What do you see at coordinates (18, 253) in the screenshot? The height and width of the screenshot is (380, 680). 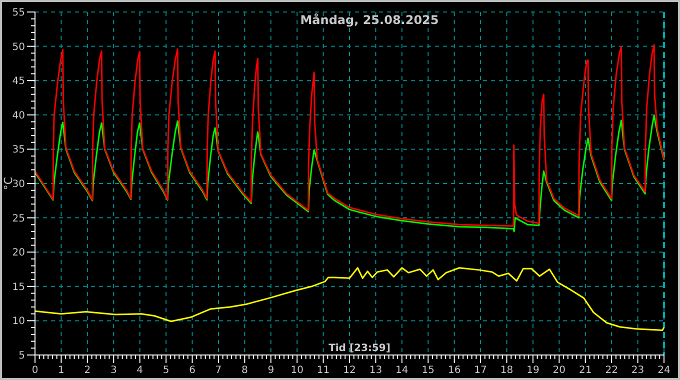 I see `y-tick-label: 20` at bounding box center [18, 253].